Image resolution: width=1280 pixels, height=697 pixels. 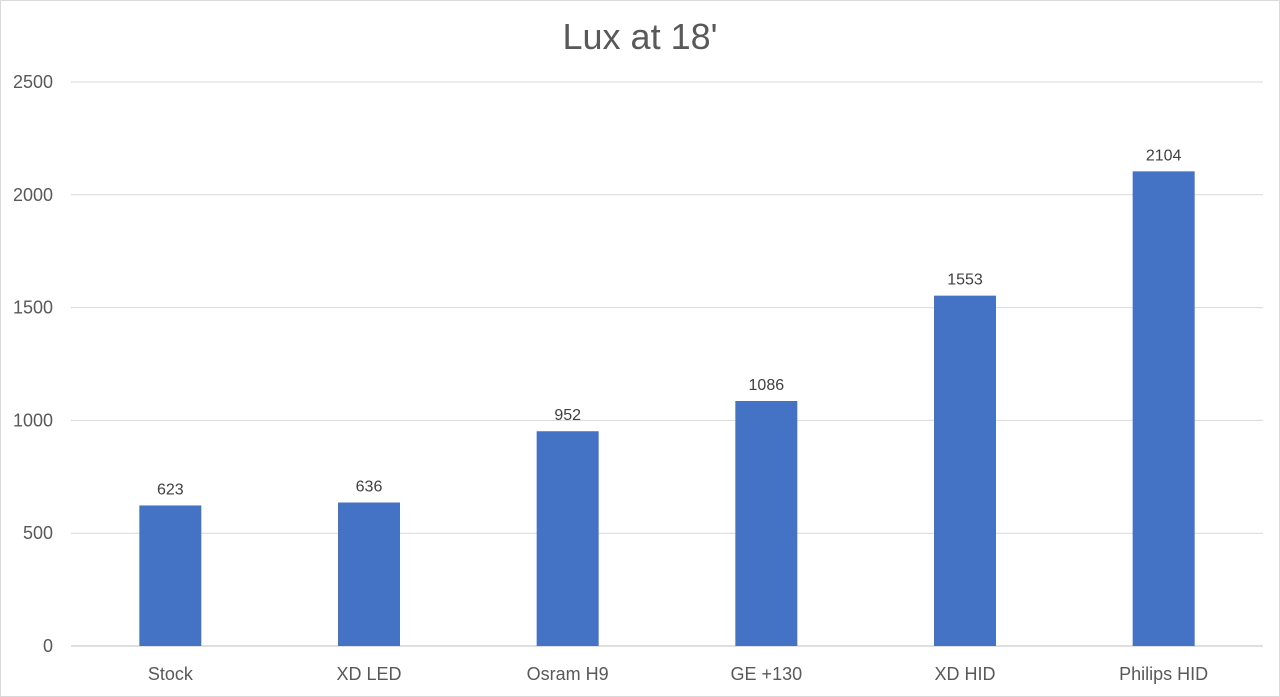 What do you see at coordinates (567, 415) in the screenshot?
I see `data-label: 952` at bounding box center [567, 415].